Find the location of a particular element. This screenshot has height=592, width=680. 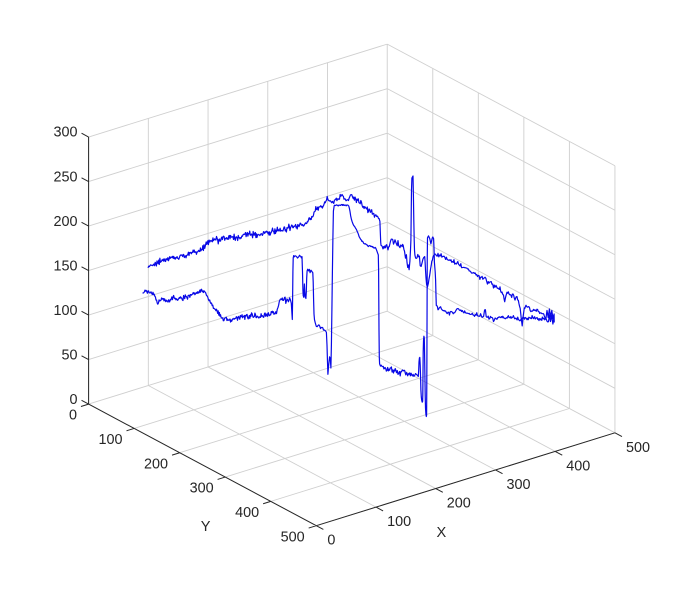

svg-text: 250 is located at coordinates (65, 177).